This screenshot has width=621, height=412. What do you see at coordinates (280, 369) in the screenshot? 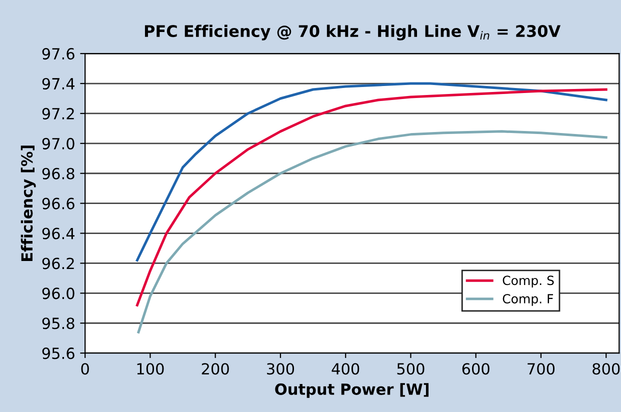
I see `x-tick-label: 300` at bounding box center [280, 369].